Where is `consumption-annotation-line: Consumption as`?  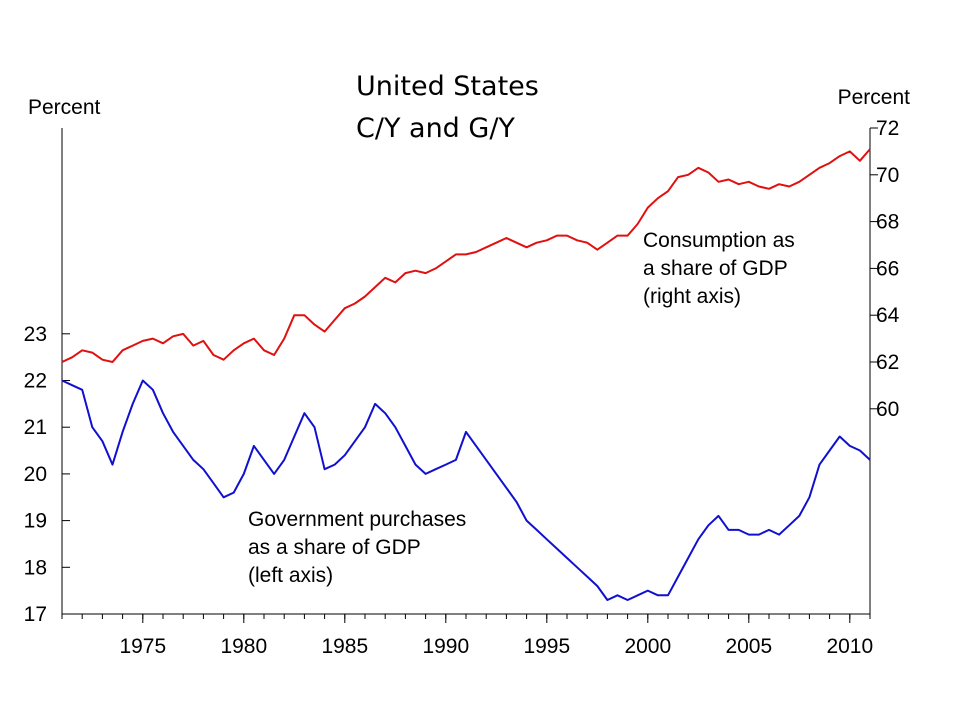
consumption-annotation-line: Consumption as is located at coordinates (719, 240).